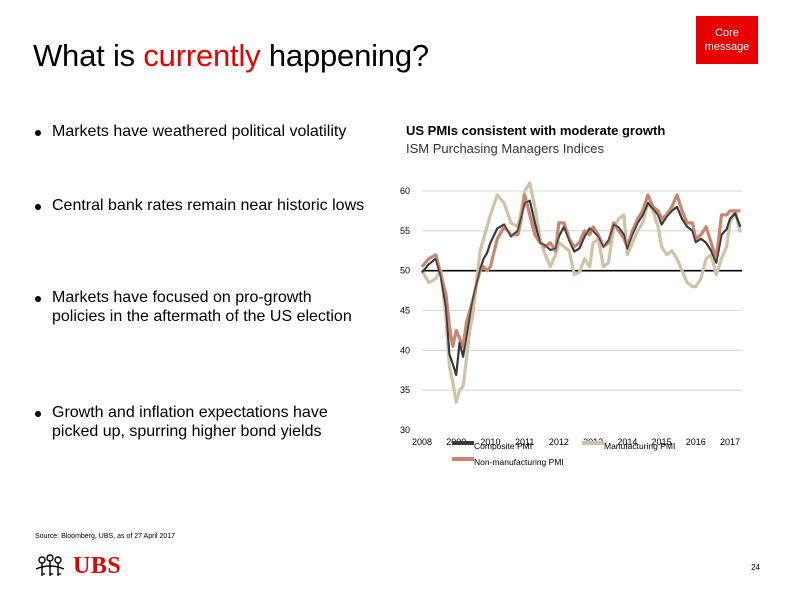  I want to click on x-tick-label: 2012, so click(559, 442).